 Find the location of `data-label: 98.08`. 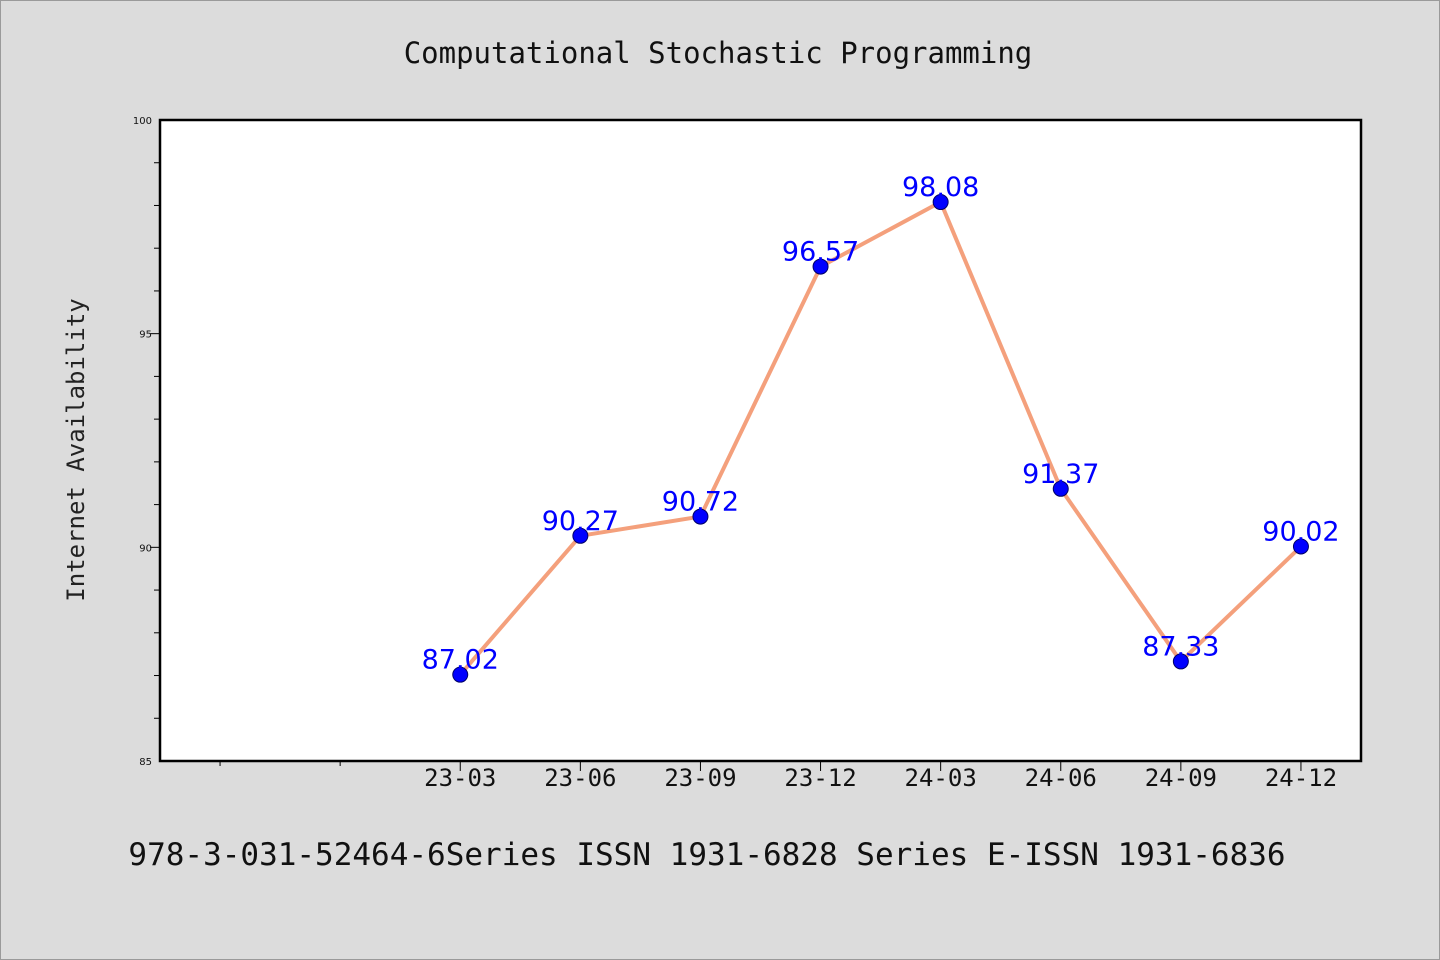

data-label: 98.08 is located at coordinates (940, 187).